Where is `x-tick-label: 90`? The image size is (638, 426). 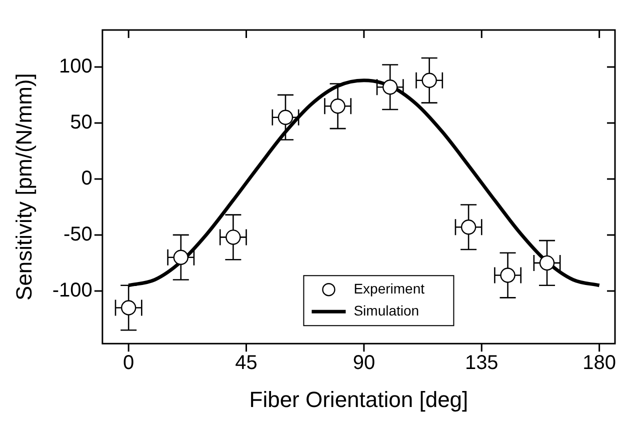 x-tick-label: 90 is located at coordinates (364, 363).